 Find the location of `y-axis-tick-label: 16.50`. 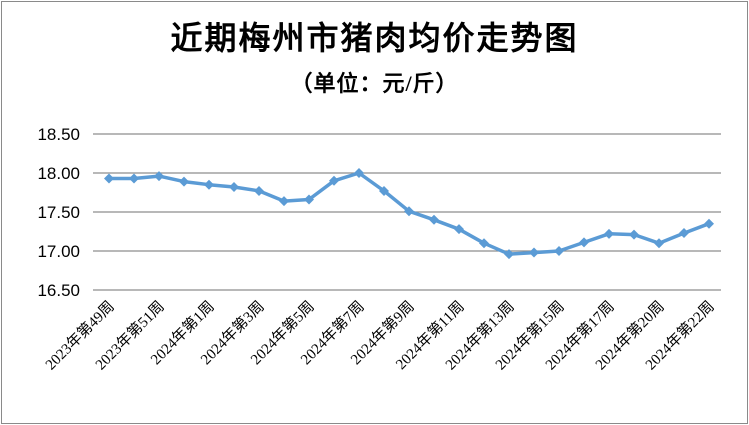

y-axis-tick-label: 16.50 is located at coordinates (58, 290).